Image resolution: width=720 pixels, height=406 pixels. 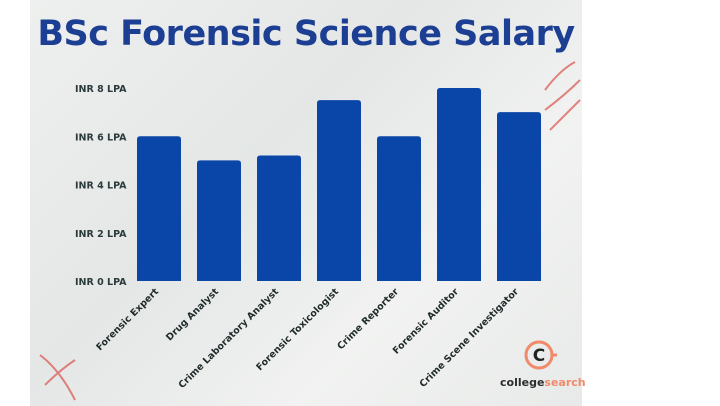 What do you see at coordinates (306, 34) in the screenshot?
I see `chart-title: BSc Forensic Science Salary` at bounding box center [306, 34].